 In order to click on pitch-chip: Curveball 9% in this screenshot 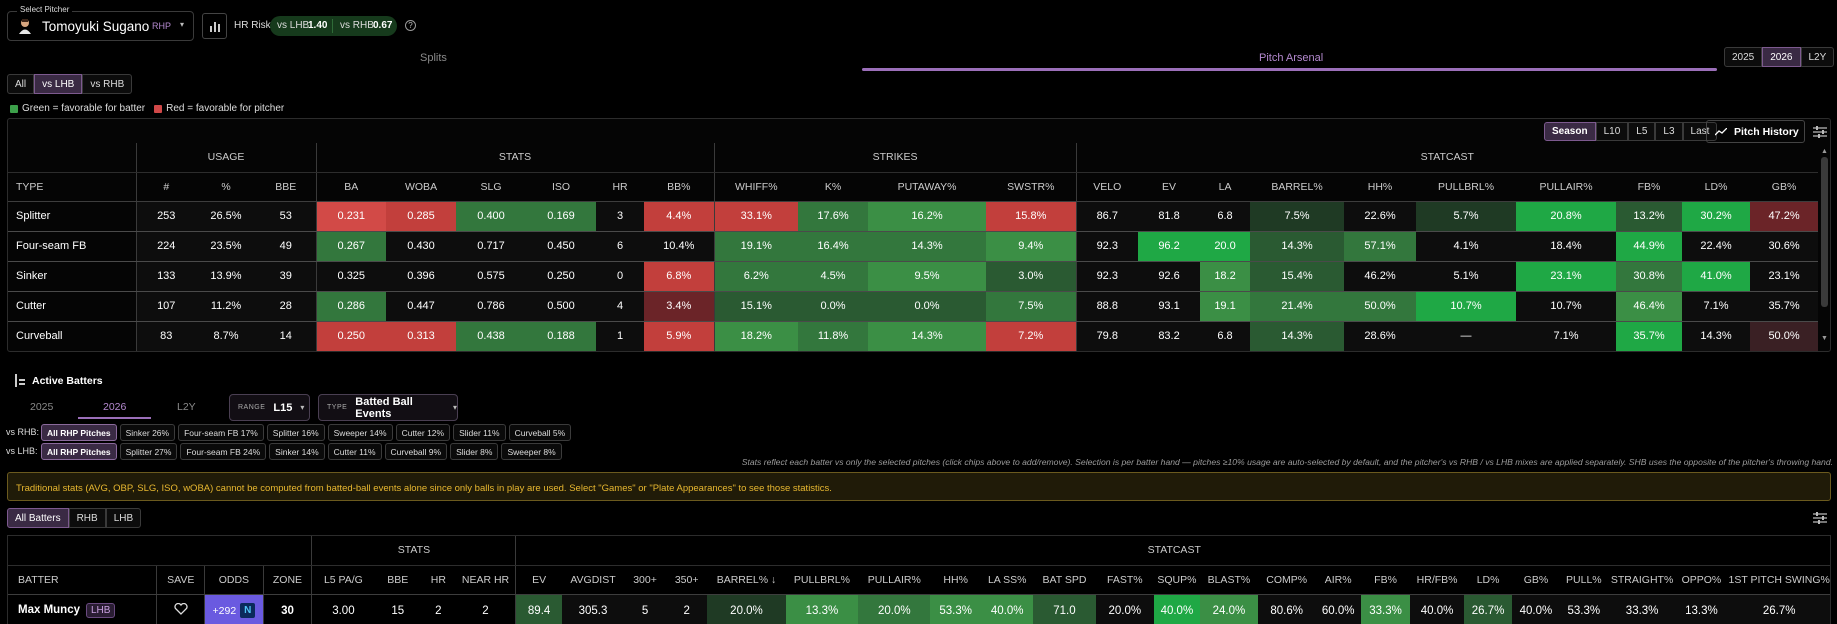, I will do `click(416, 451)`.